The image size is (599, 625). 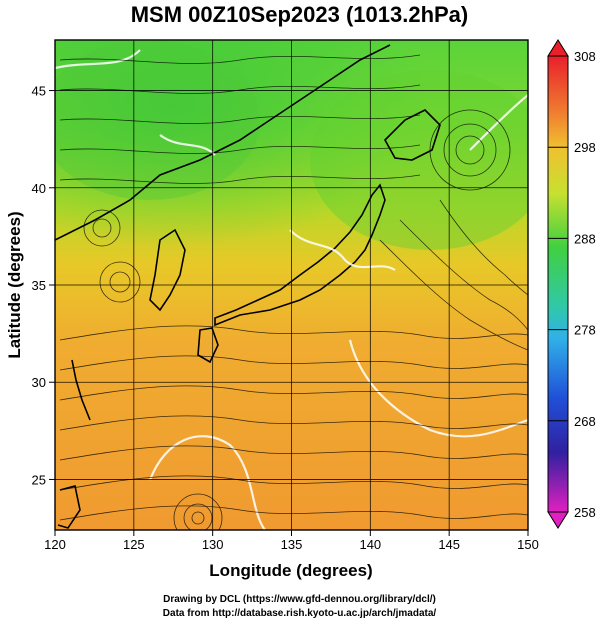 I want to click on x-tick-label: 120, so click(x=55, y=544).